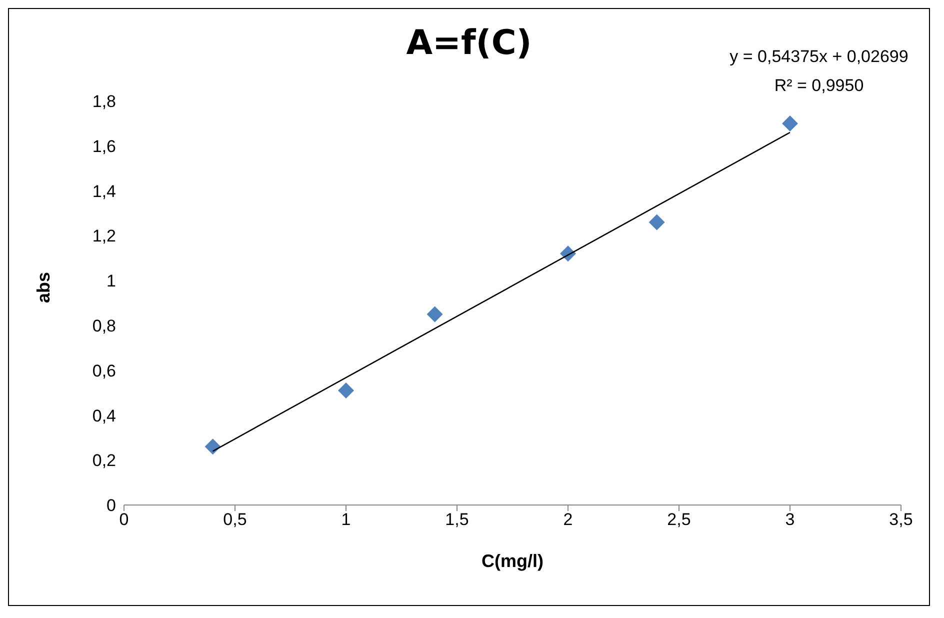  I want to click on y-tick-label: 1,2, so click(104, 236).